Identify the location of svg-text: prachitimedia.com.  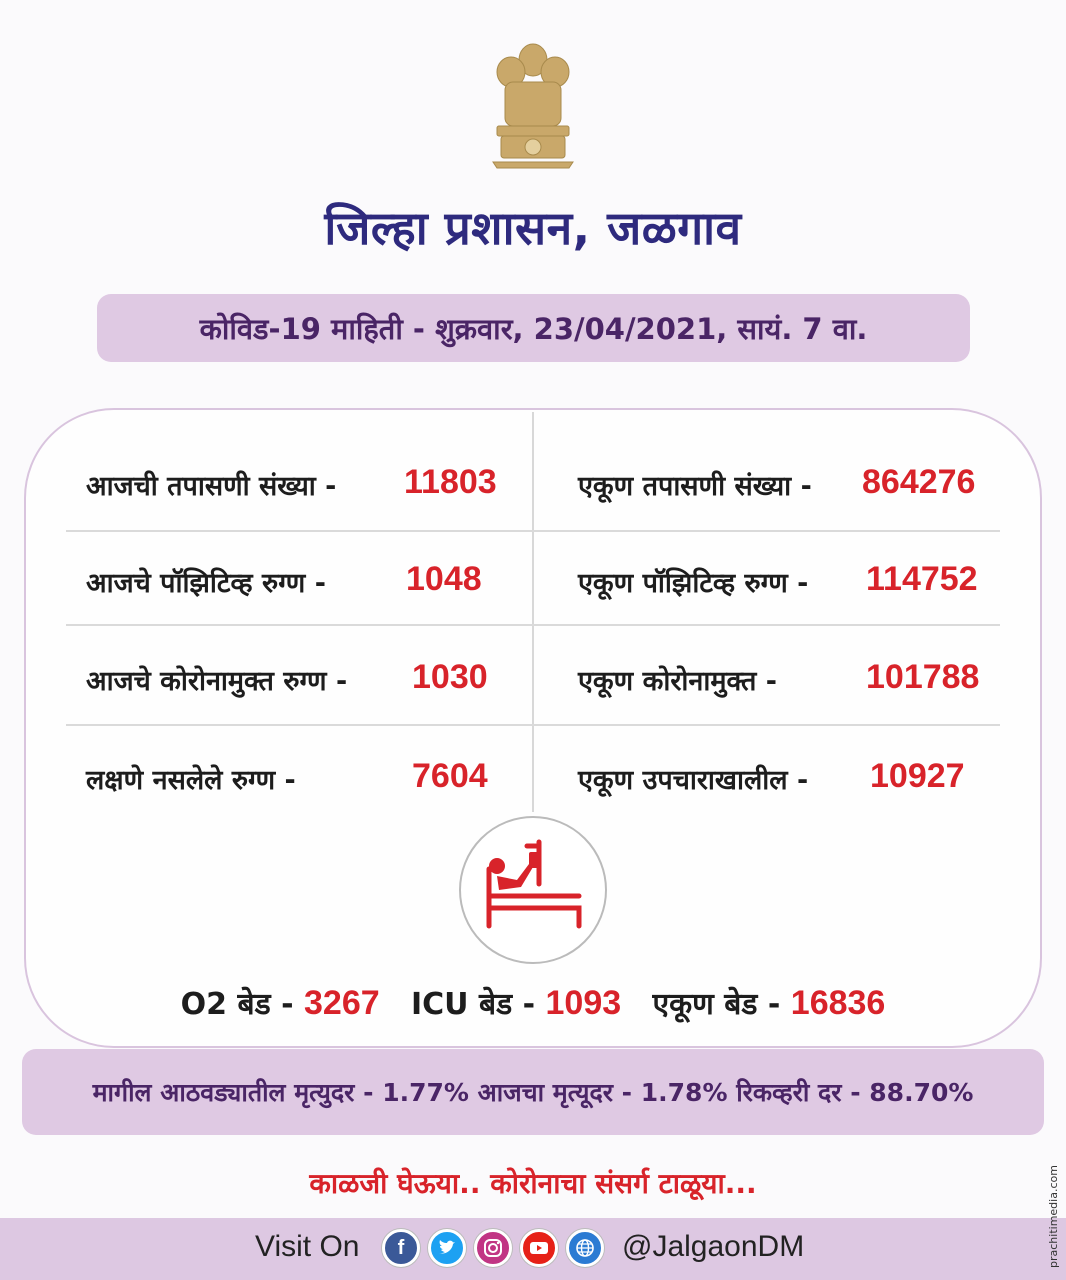
(1053, 1216).